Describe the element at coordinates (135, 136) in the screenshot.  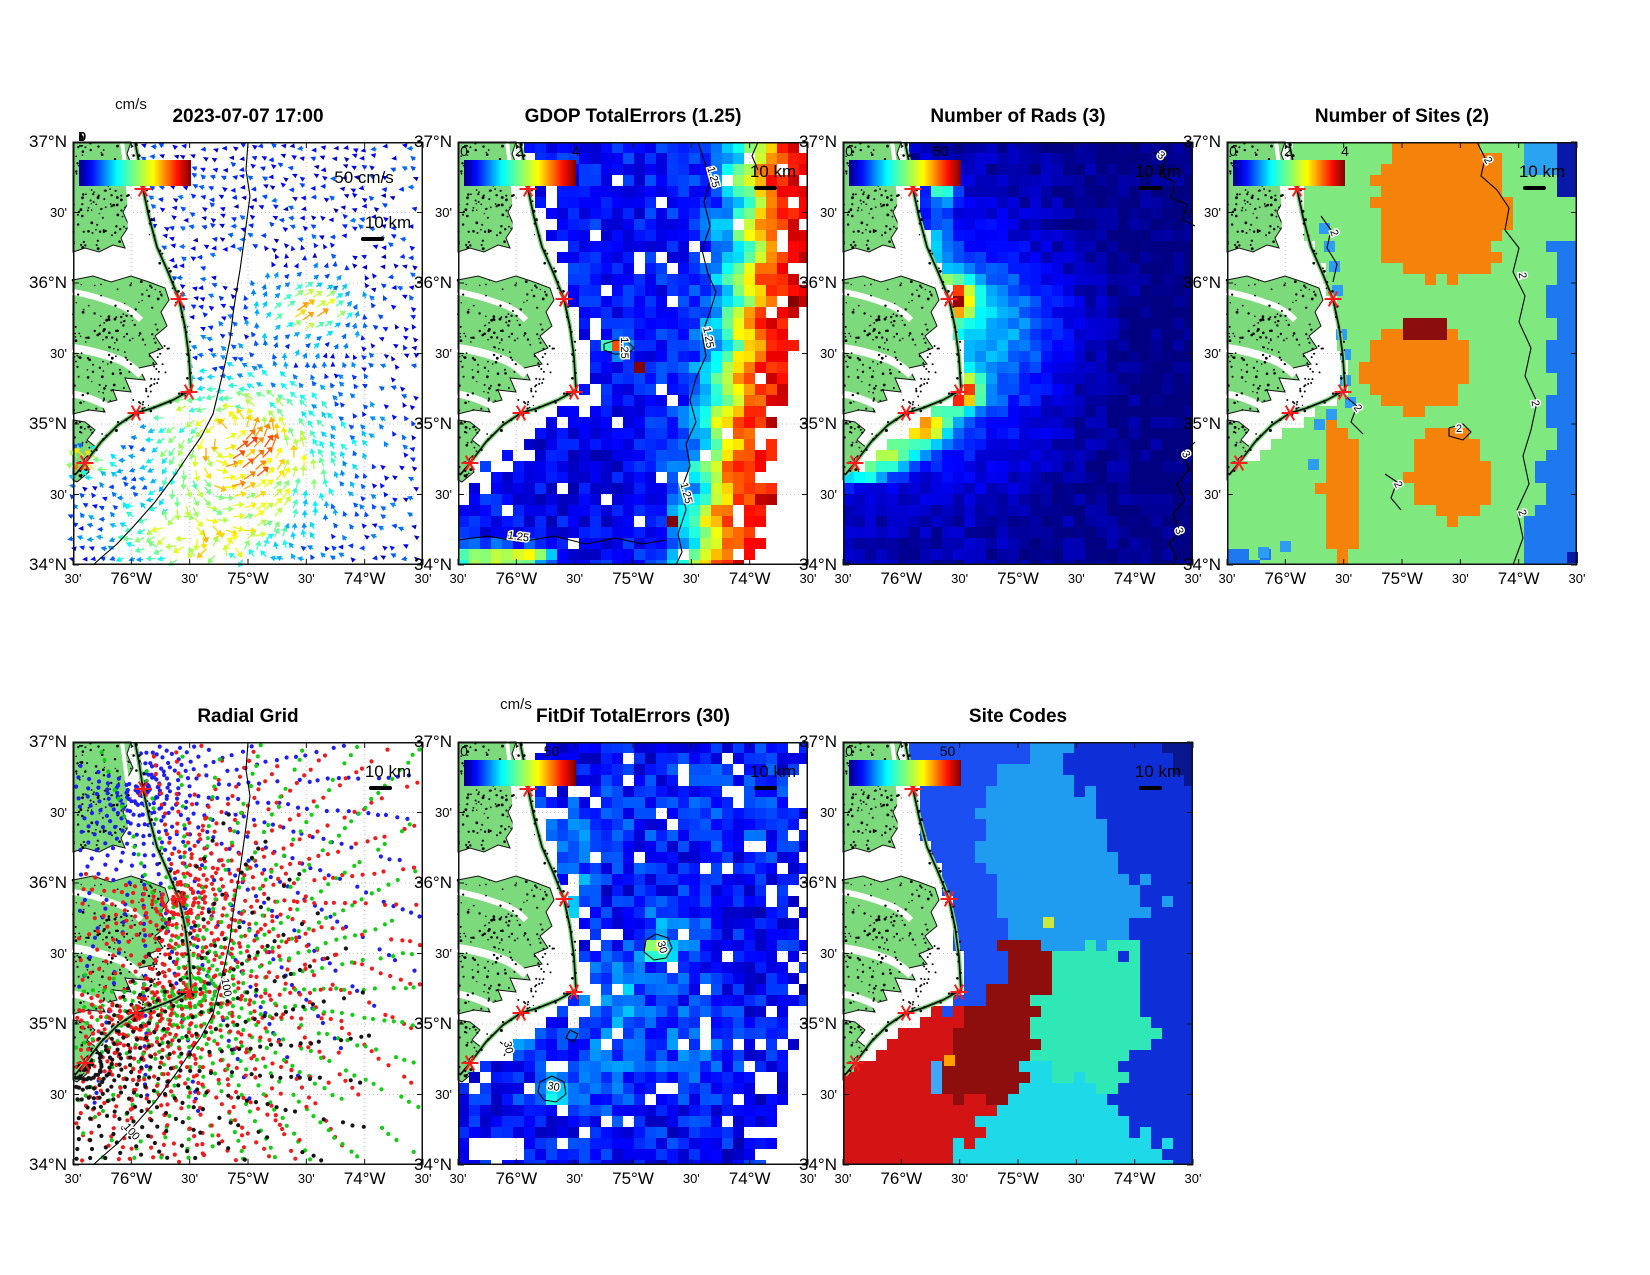
I see `colorbar-overlapping-ticks: 0 5 10 15 20 25 30 35 40 45 50` at that location.